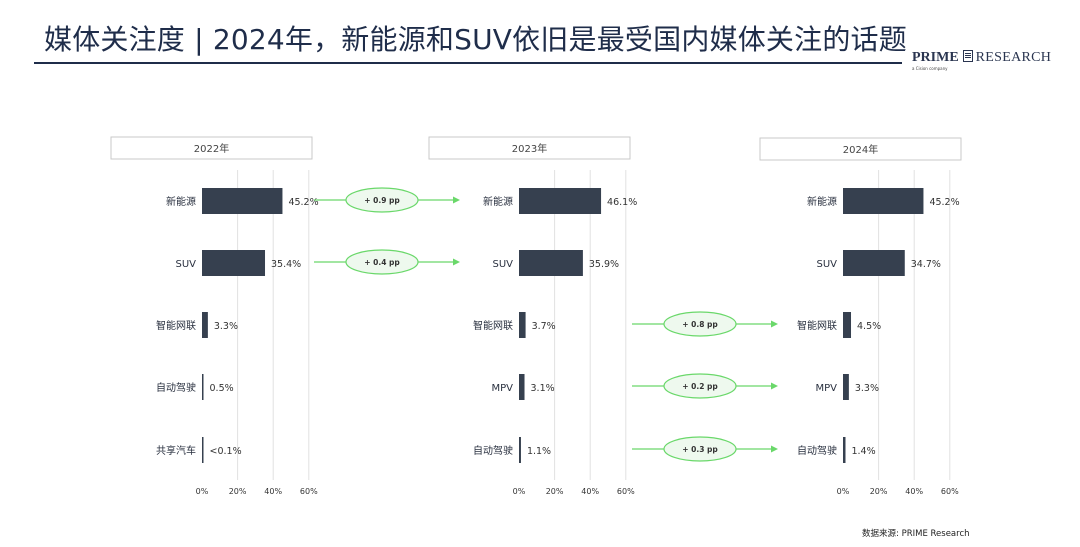 The image size is (1080, 547). I want to click on panel-title: 2023年, so click(529, 148).